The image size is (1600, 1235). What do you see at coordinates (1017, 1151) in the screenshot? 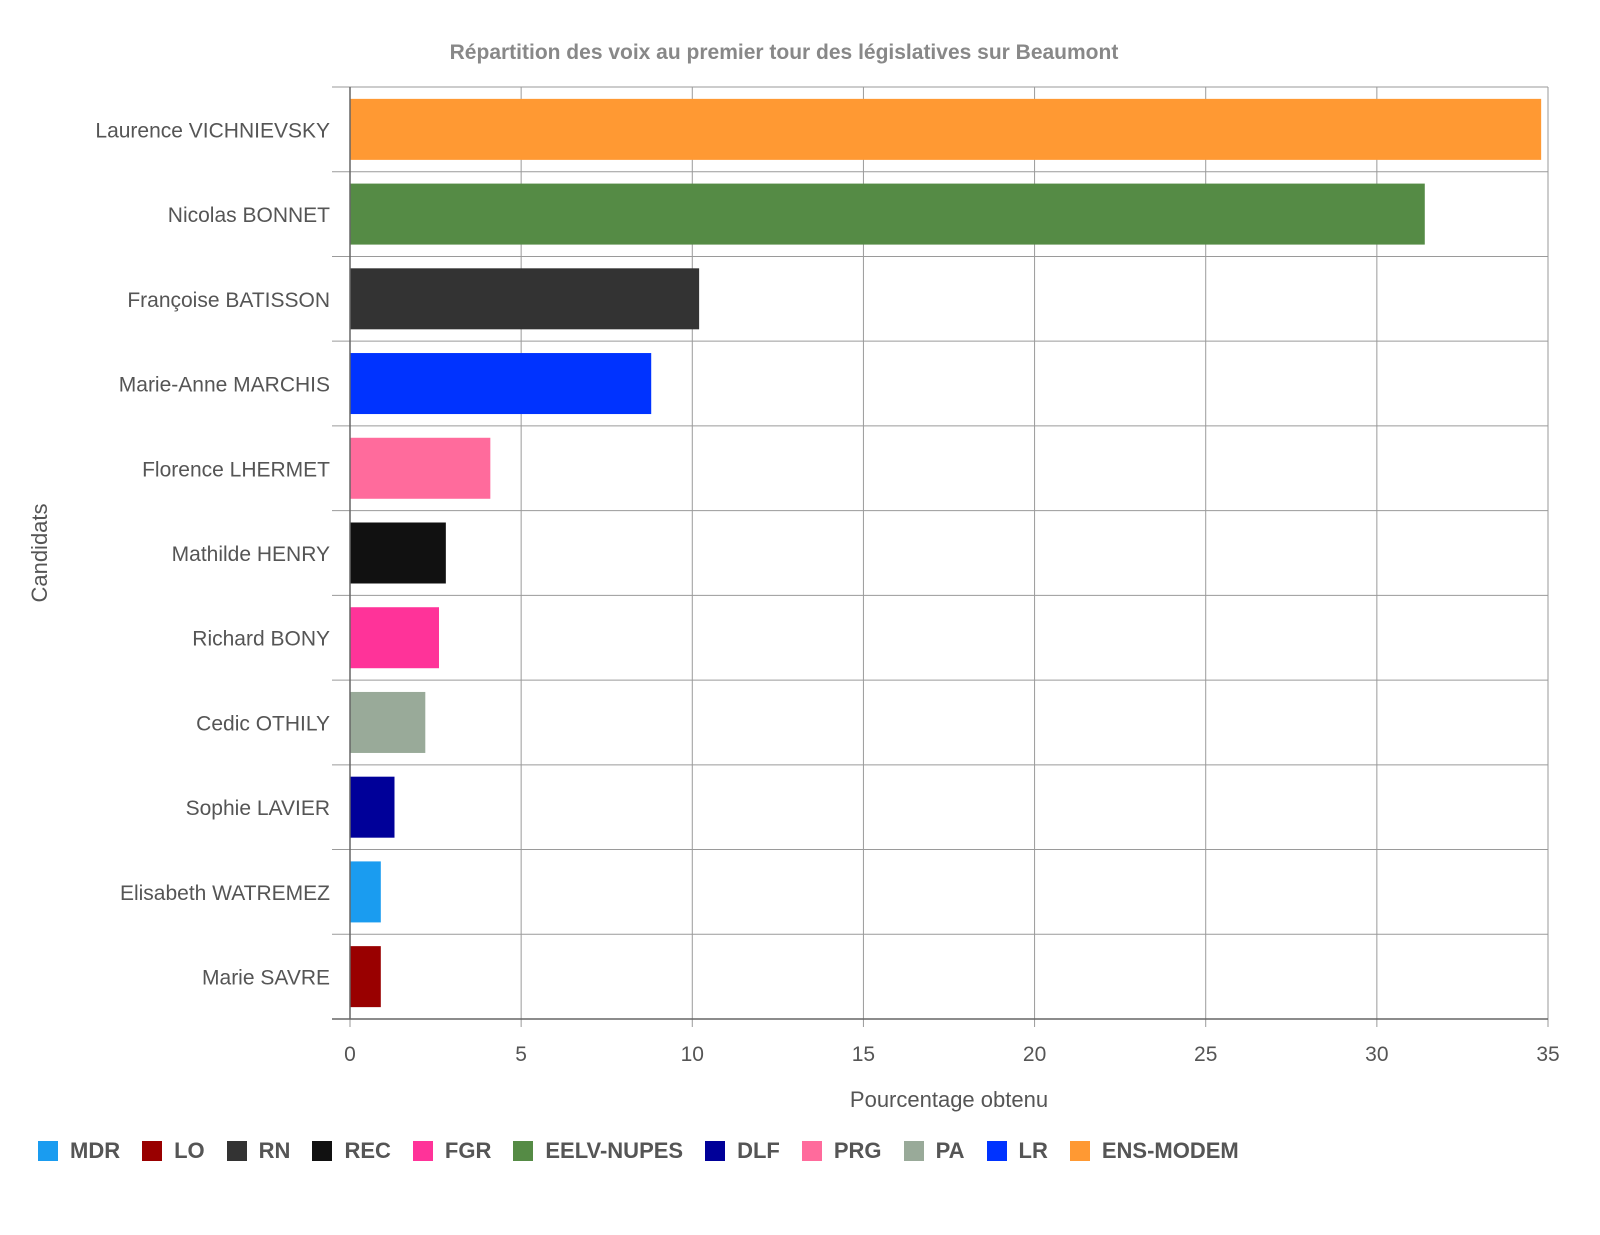
I see `legend-item: LR` at bounding box center [1017, 1151].